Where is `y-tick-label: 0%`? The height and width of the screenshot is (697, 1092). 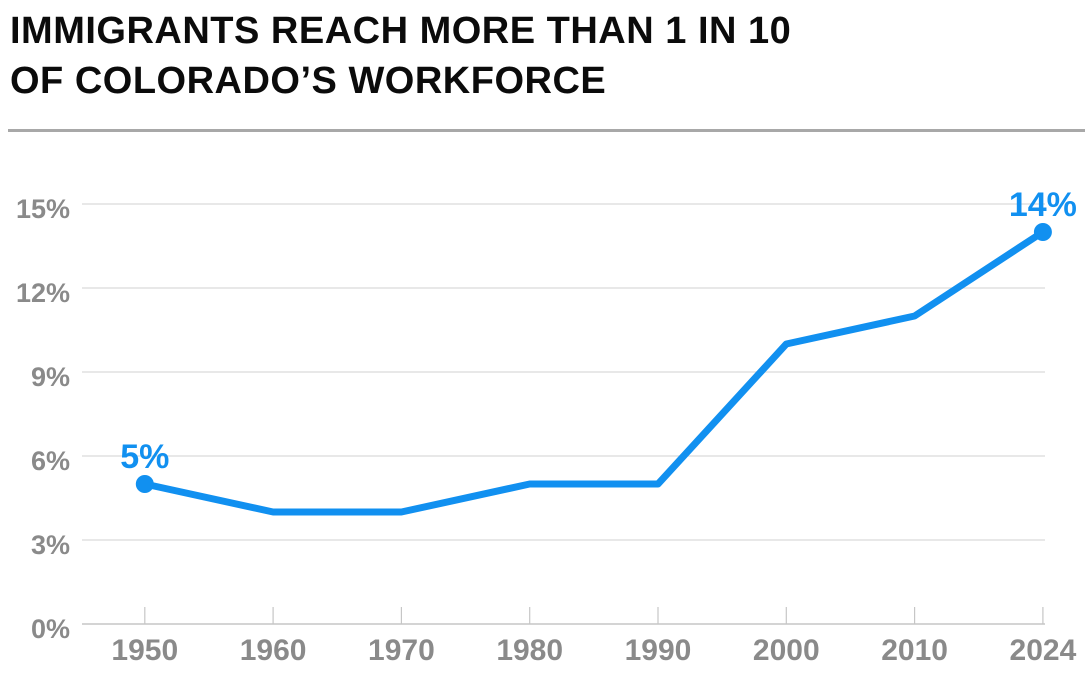 y-tick-label: 0% is located at coordinates (50, 629).